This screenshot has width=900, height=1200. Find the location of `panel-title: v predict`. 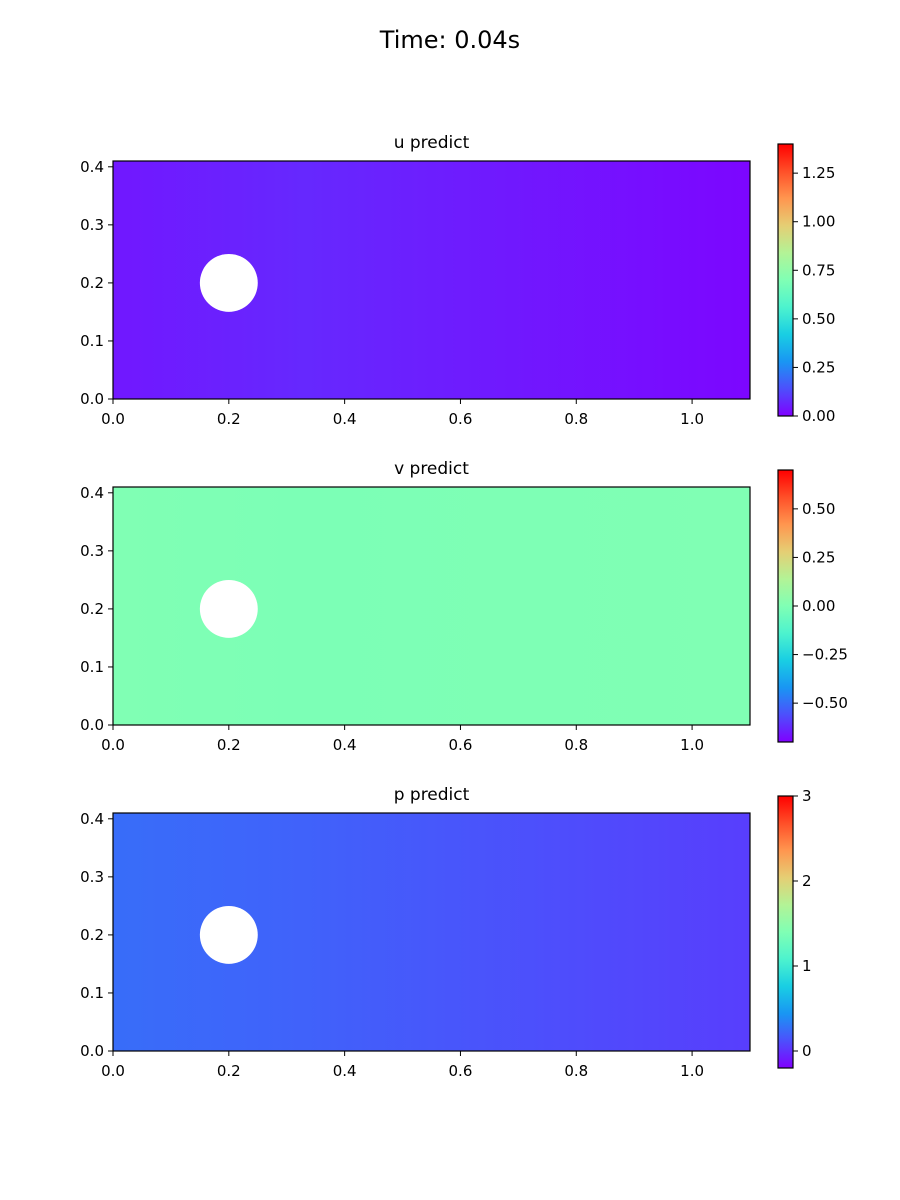

panel-title: v predict is located at coordinates (431, 469).